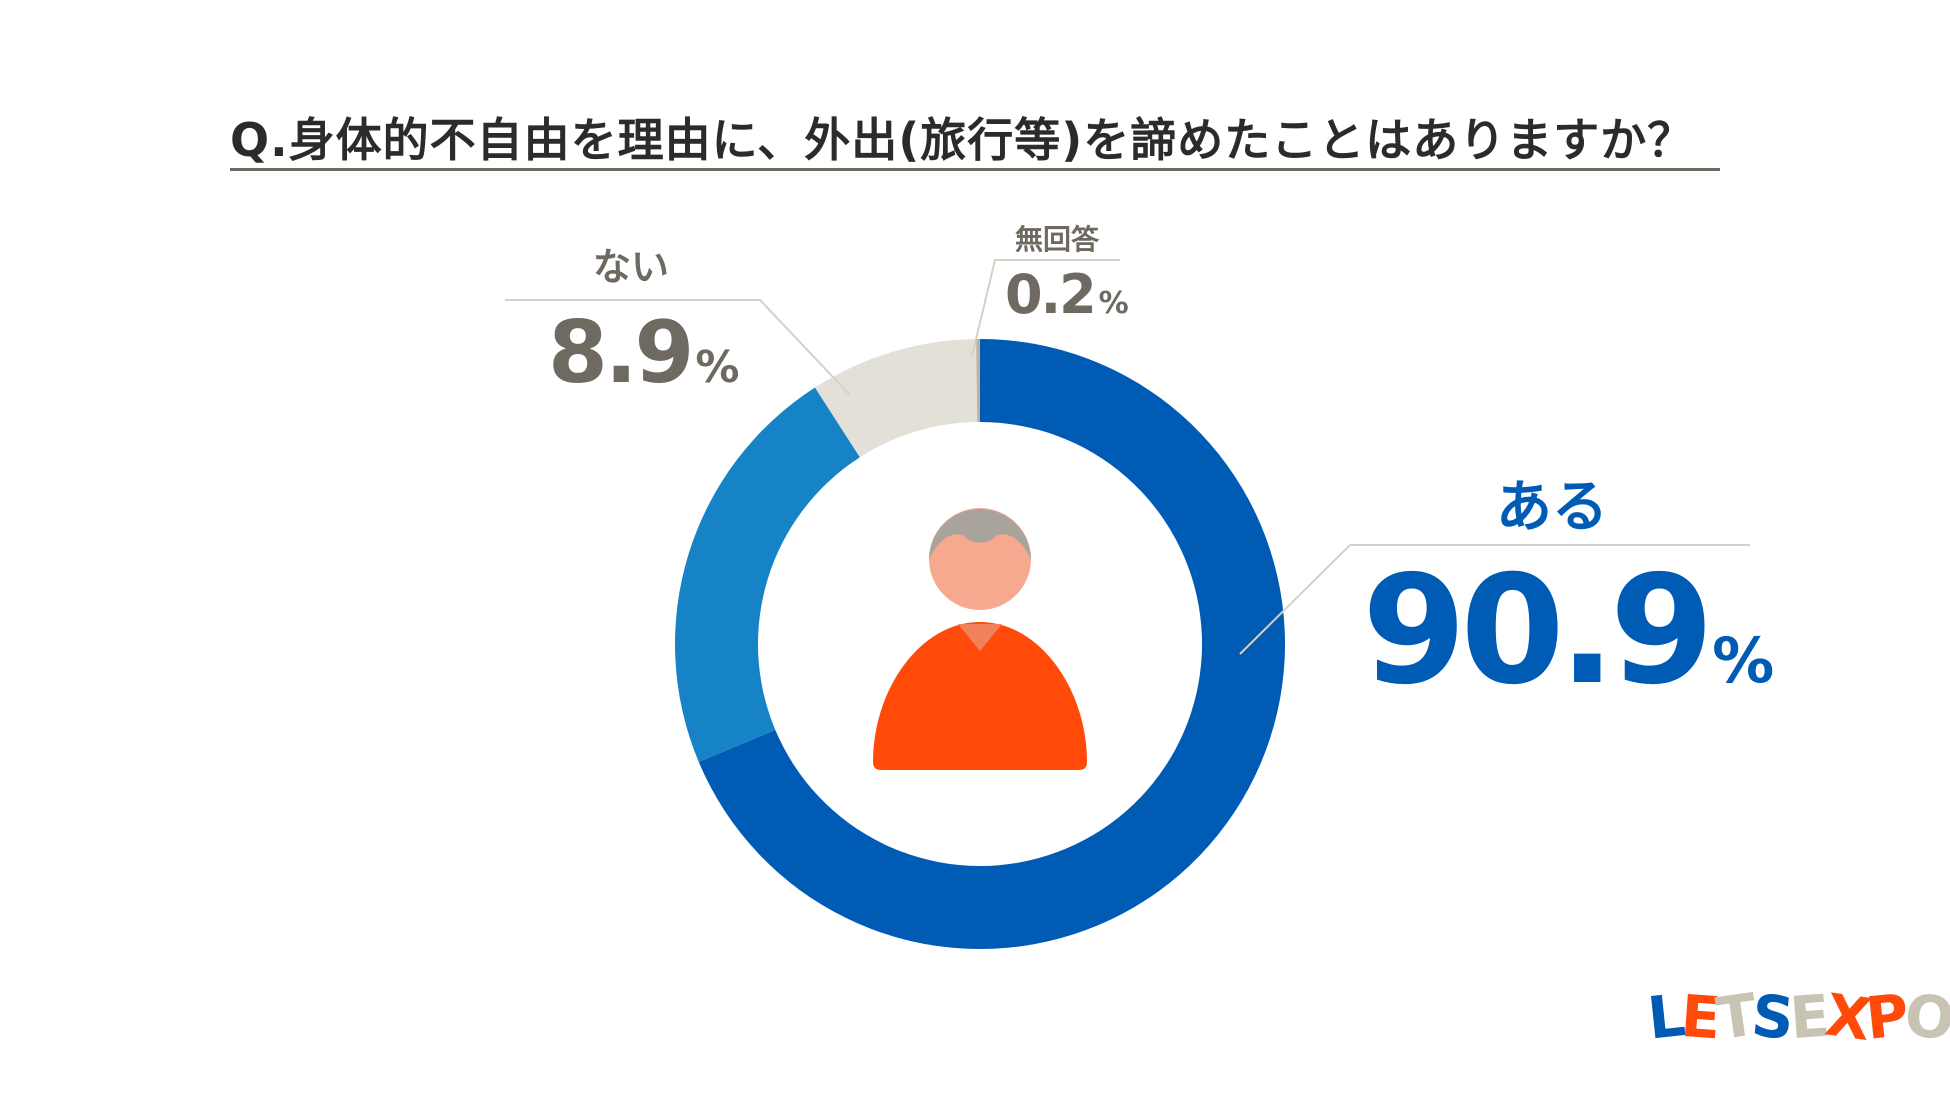 The image size is (1950, 1097). Describe the element at coordinates (1925, 1017) in the screenshot. I see `logo-letter: O` at that location.